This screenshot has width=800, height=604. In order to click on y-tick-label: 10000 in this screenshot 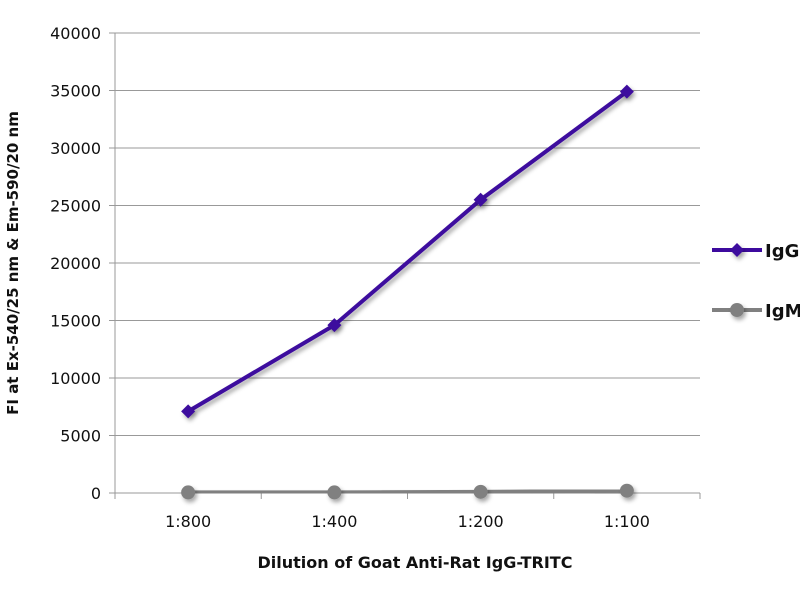, I will do `click(75, 378)`.